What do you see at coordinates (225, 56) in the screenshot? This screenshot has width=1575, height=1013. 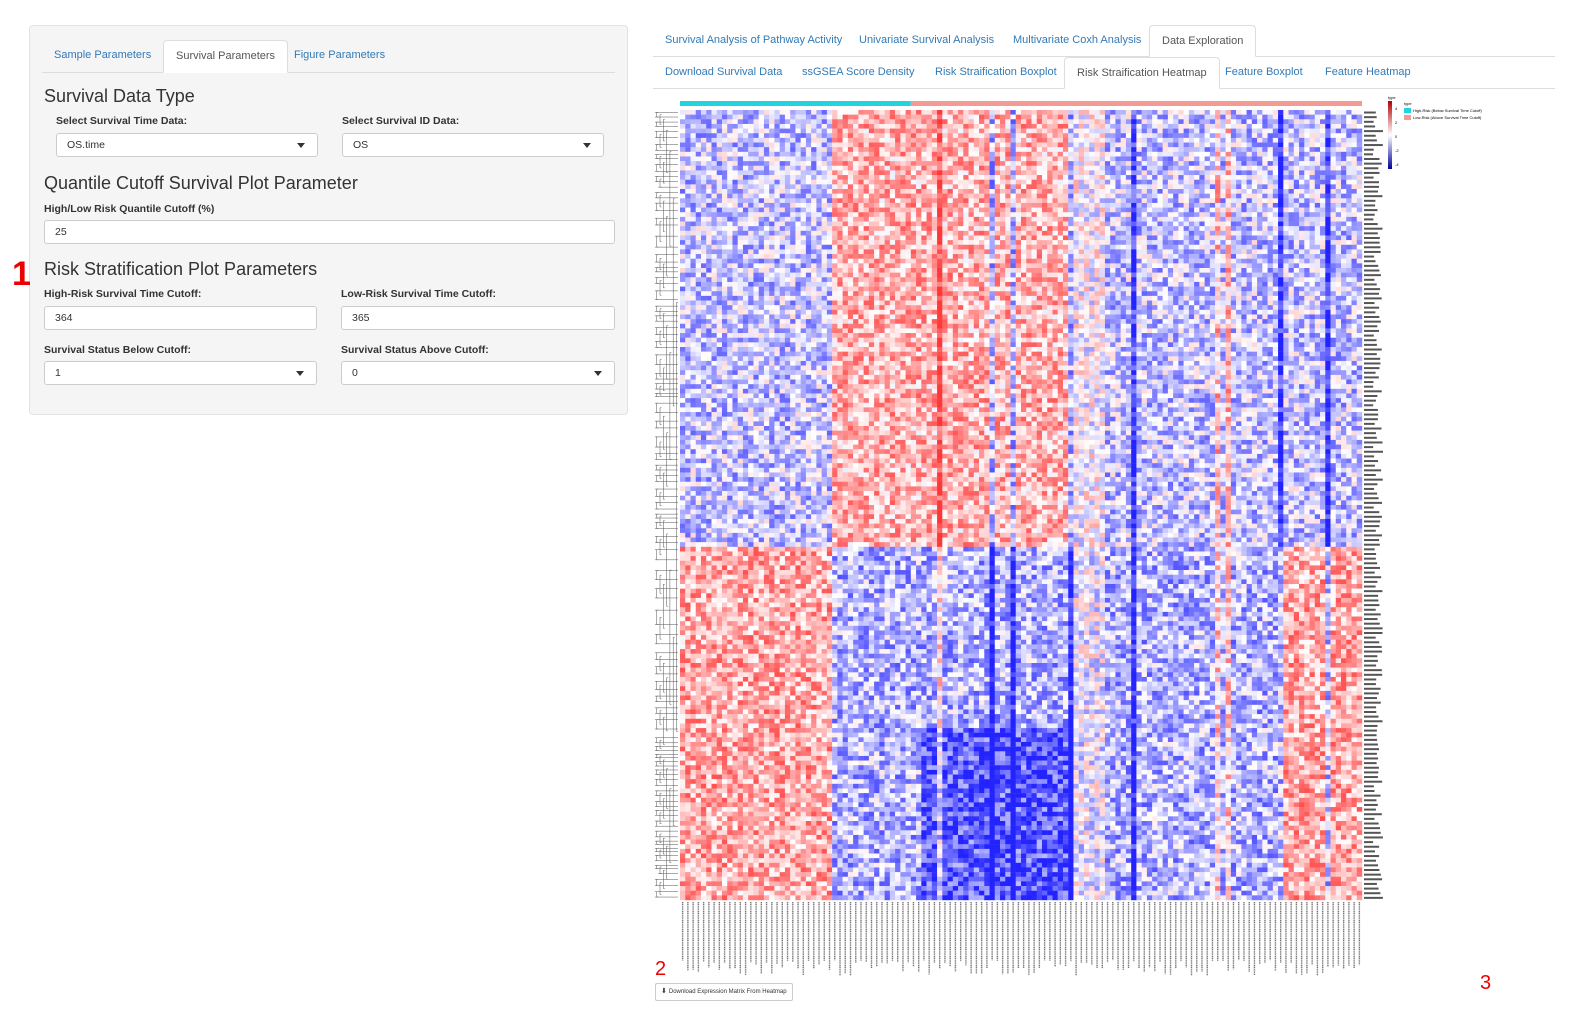 I see `tab-survival-parameters: Survival Parameters` at bounding box center [225, 56].